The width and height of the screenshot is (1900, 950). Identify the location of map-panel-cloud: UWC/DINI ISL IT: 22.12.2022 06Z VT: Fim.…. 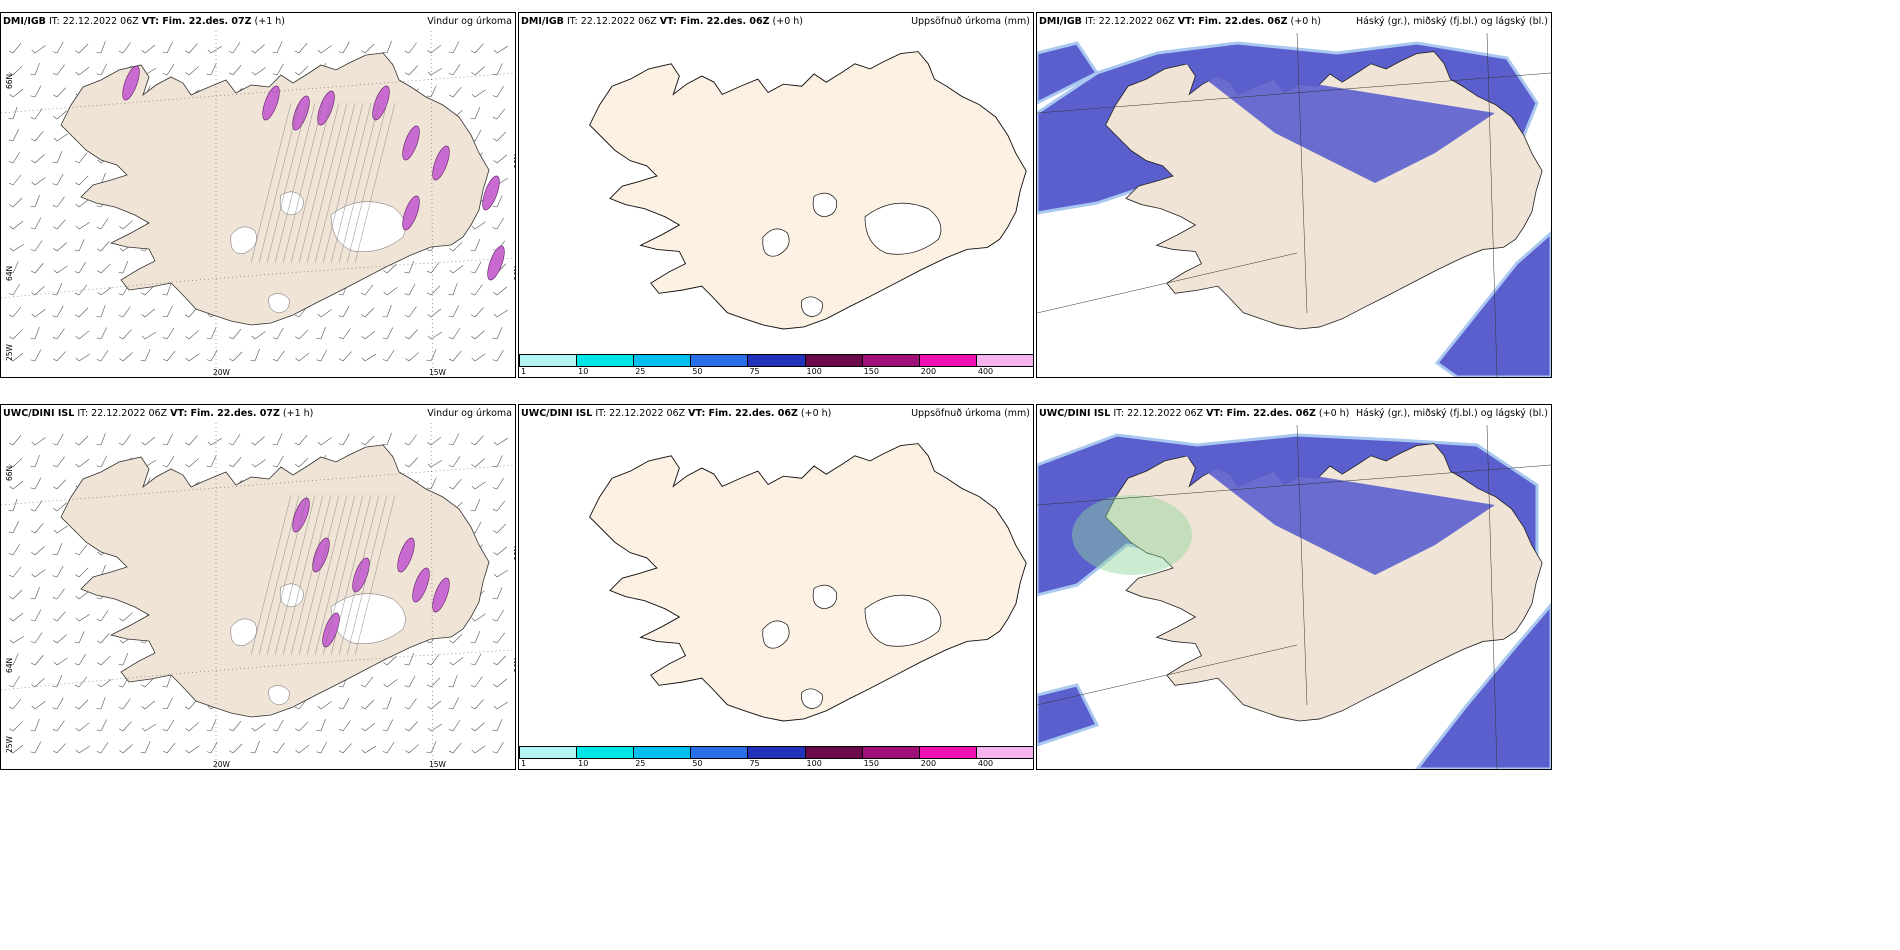
(1294, 587).